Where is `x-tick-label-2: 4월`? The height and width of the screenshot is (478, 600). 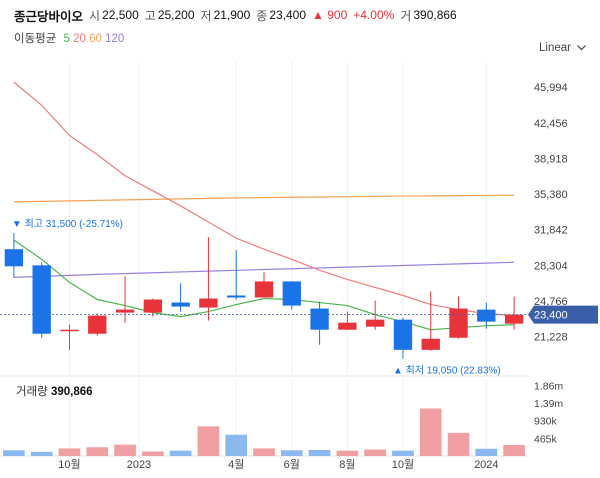
x-tick-label-2: 4월 is located at coordinates (236, 464).